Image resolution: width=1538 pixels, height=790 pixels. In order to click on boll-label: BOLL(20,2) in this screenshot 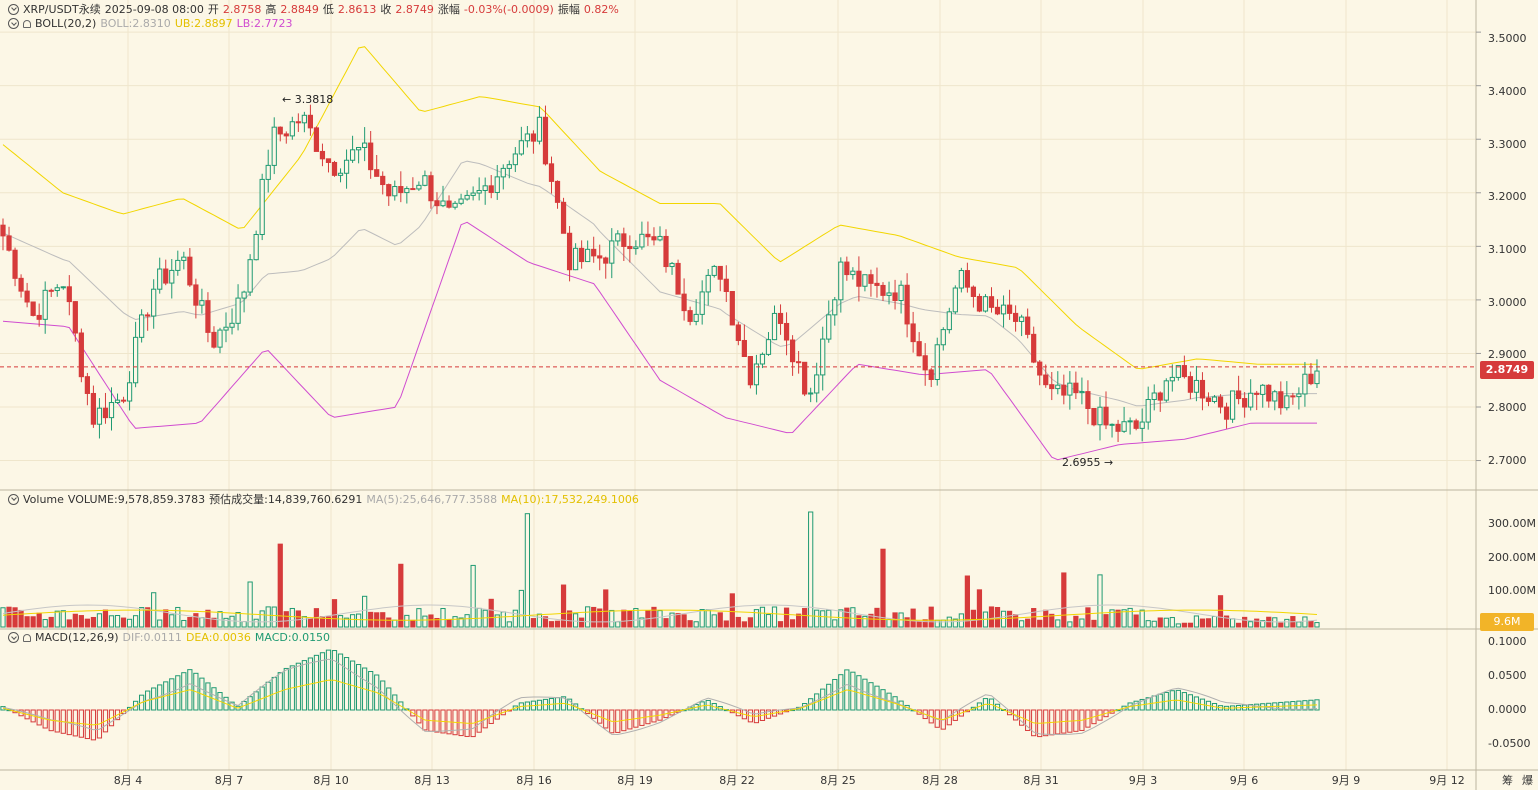, I will do `click(66, 23)`.